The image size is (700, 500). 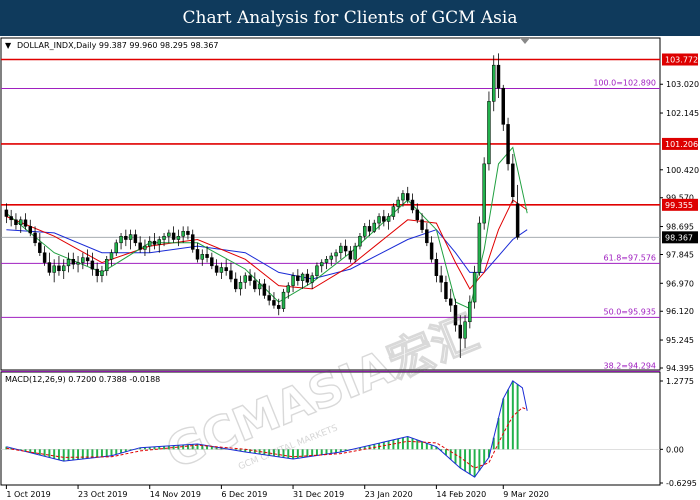 I want to click on x-tick-label: 9 Mar 2020, so click(x=526, y=494).